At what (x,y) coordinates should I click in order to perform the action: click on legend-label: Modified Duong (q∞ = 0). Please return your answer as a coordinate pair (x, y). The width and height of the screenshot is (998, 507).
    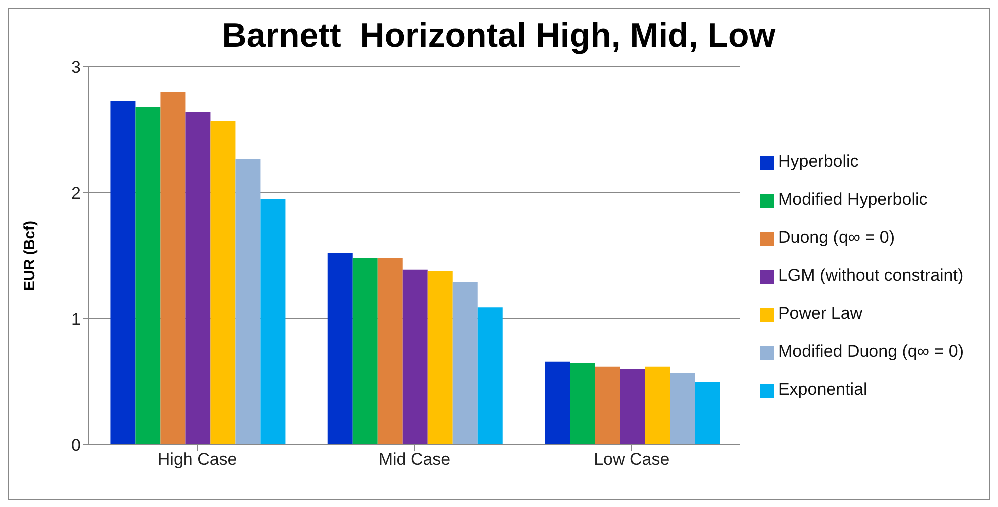
    Looking at the image, I should click on (871, 351).